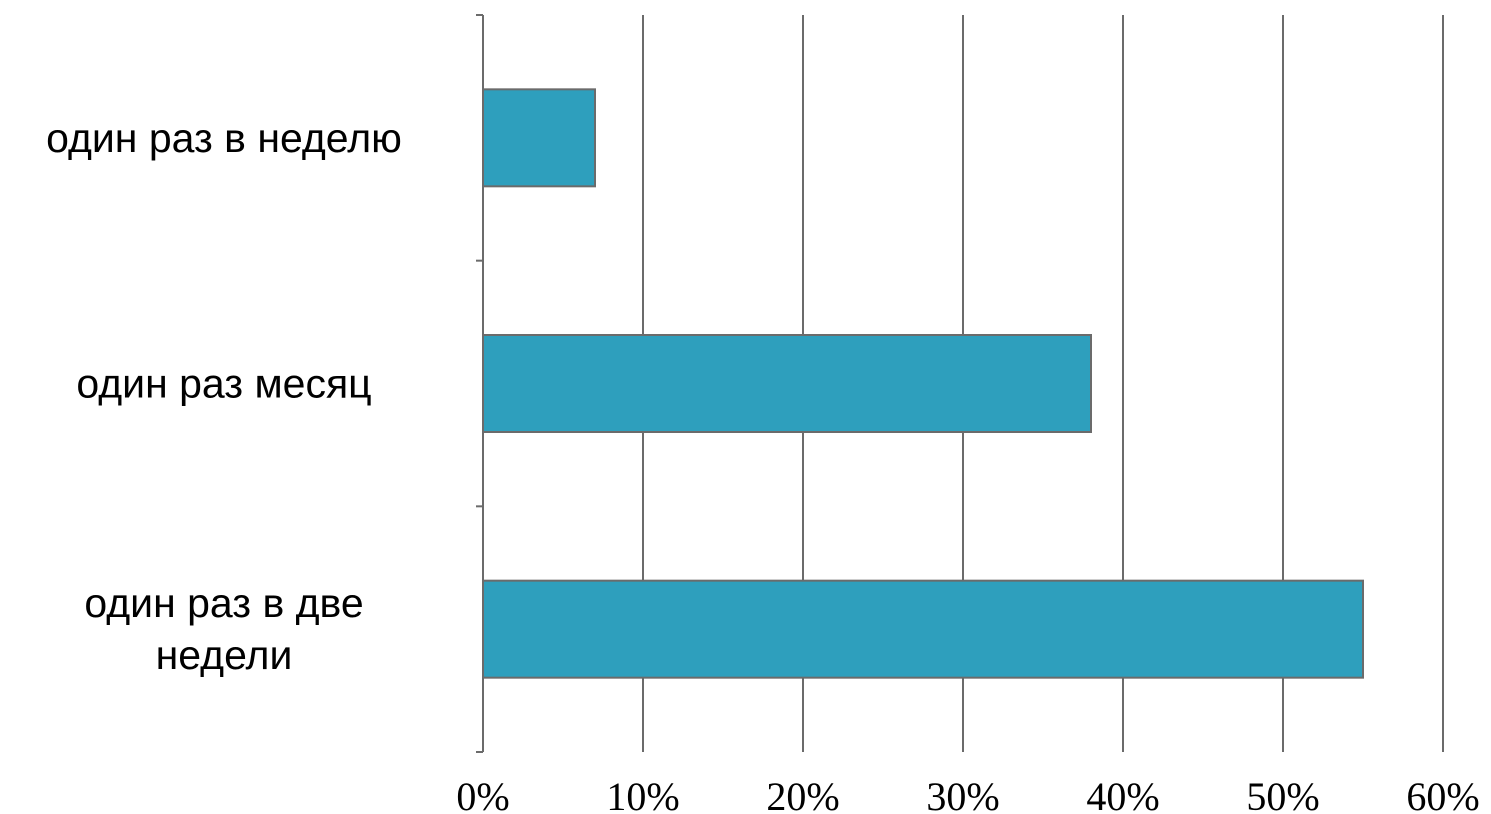  I want to click on x-tick-labels: 0% 10% 20% 30% 40% 50% 60%, so click(967, 794).